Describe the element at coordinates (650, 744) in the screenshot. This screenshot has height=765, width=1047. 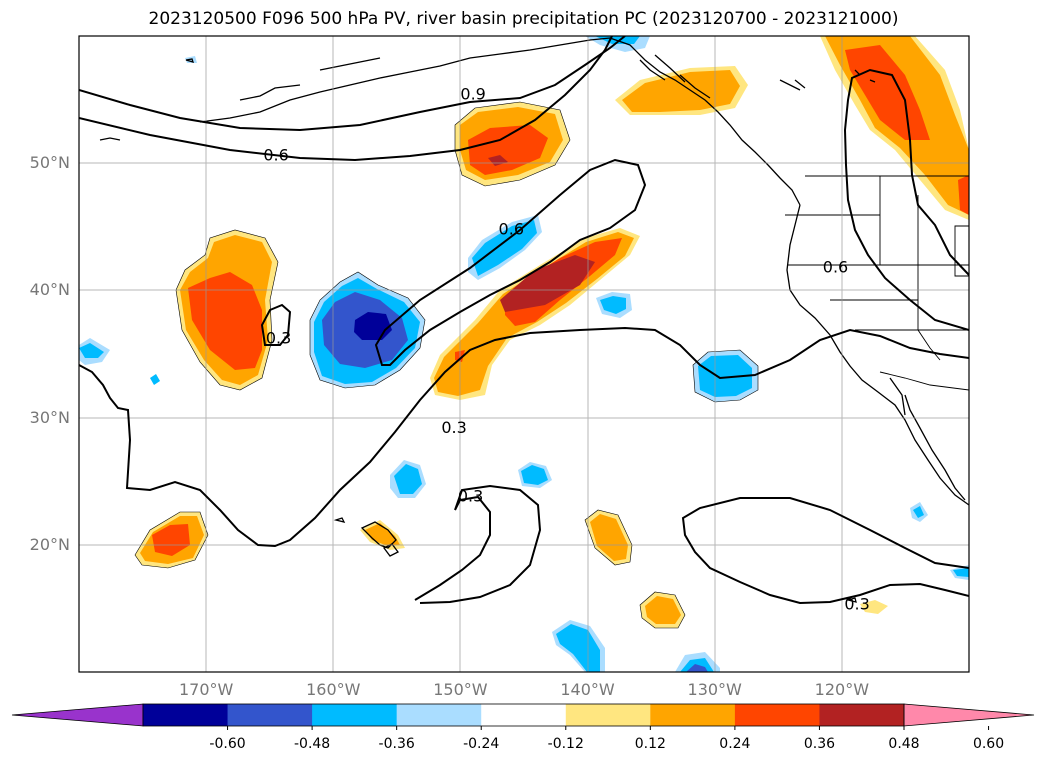
I see `colorbar-tick-label: 0.12` at that location.